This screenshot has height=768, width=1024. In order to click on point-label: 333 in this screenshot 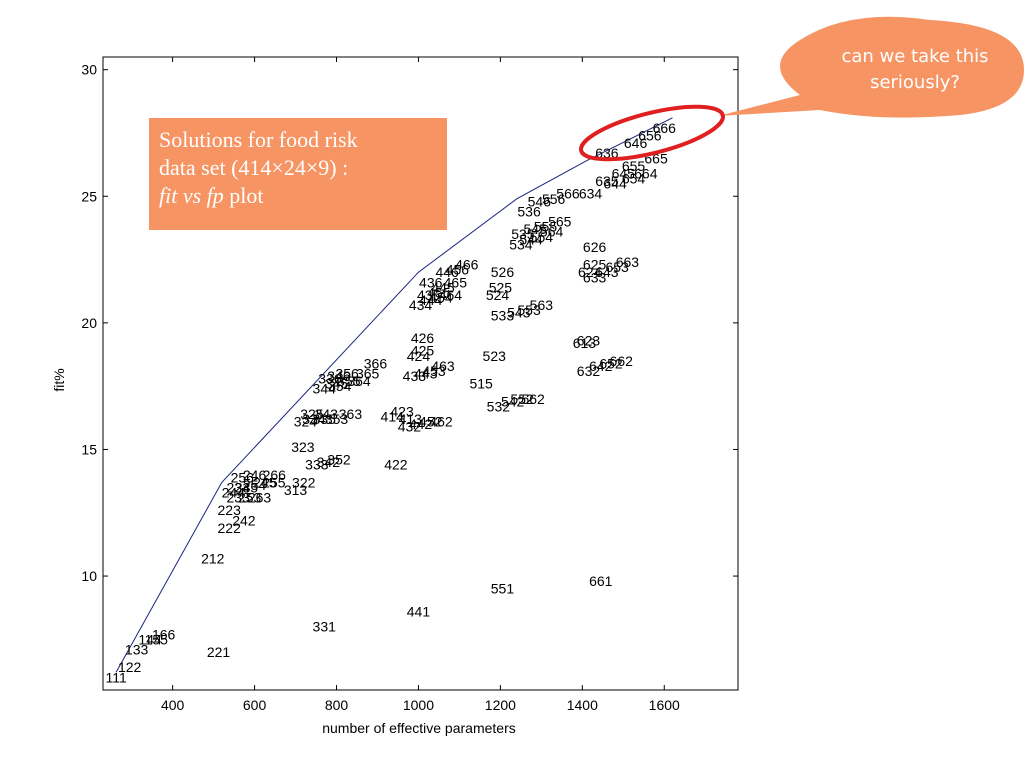, I will do `click(317, 465)`.